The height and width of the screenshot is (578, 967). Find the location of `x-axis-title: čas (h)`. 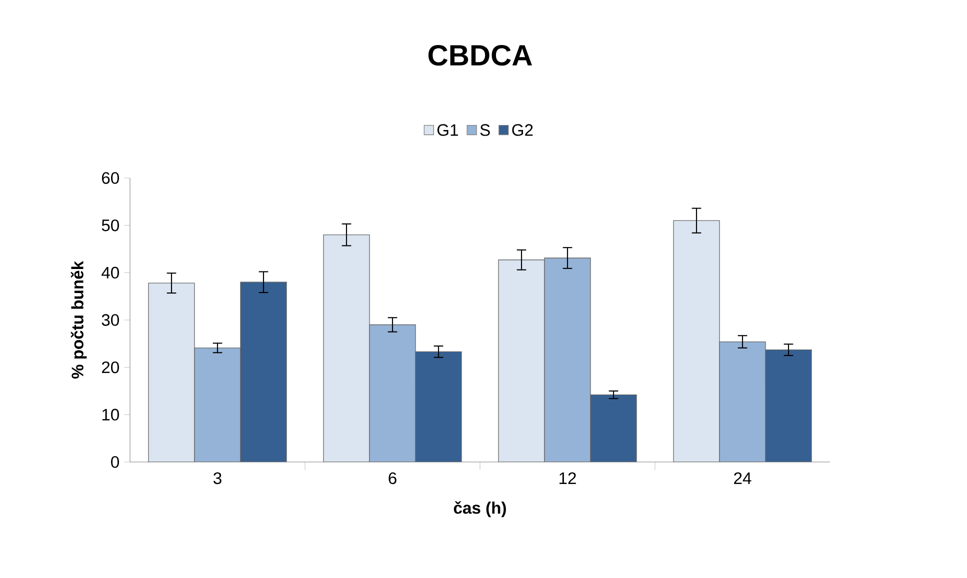

x-axis-title: čas (h) is located at coordinates (480, 509).